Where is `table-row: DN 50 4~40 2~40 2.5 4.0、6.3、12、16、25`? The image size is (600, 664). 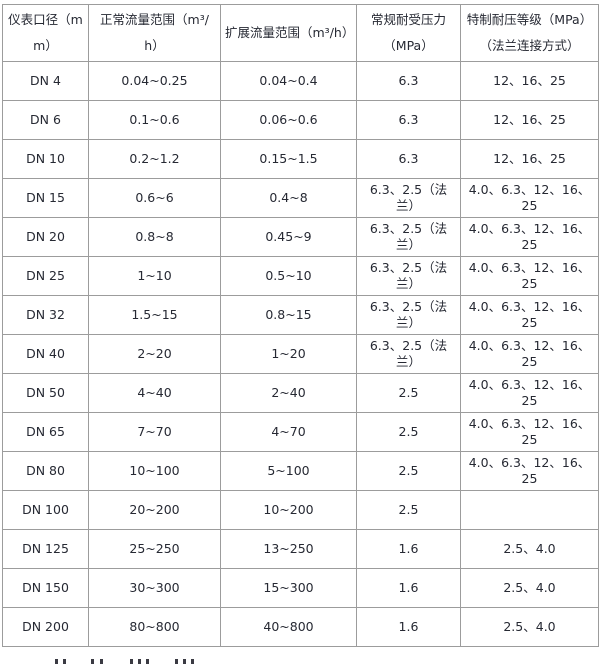
table-row: DN 50 4~40 2~40 2.5 4.0、6.3、12、16、25 is located at coordinates (300, 393).